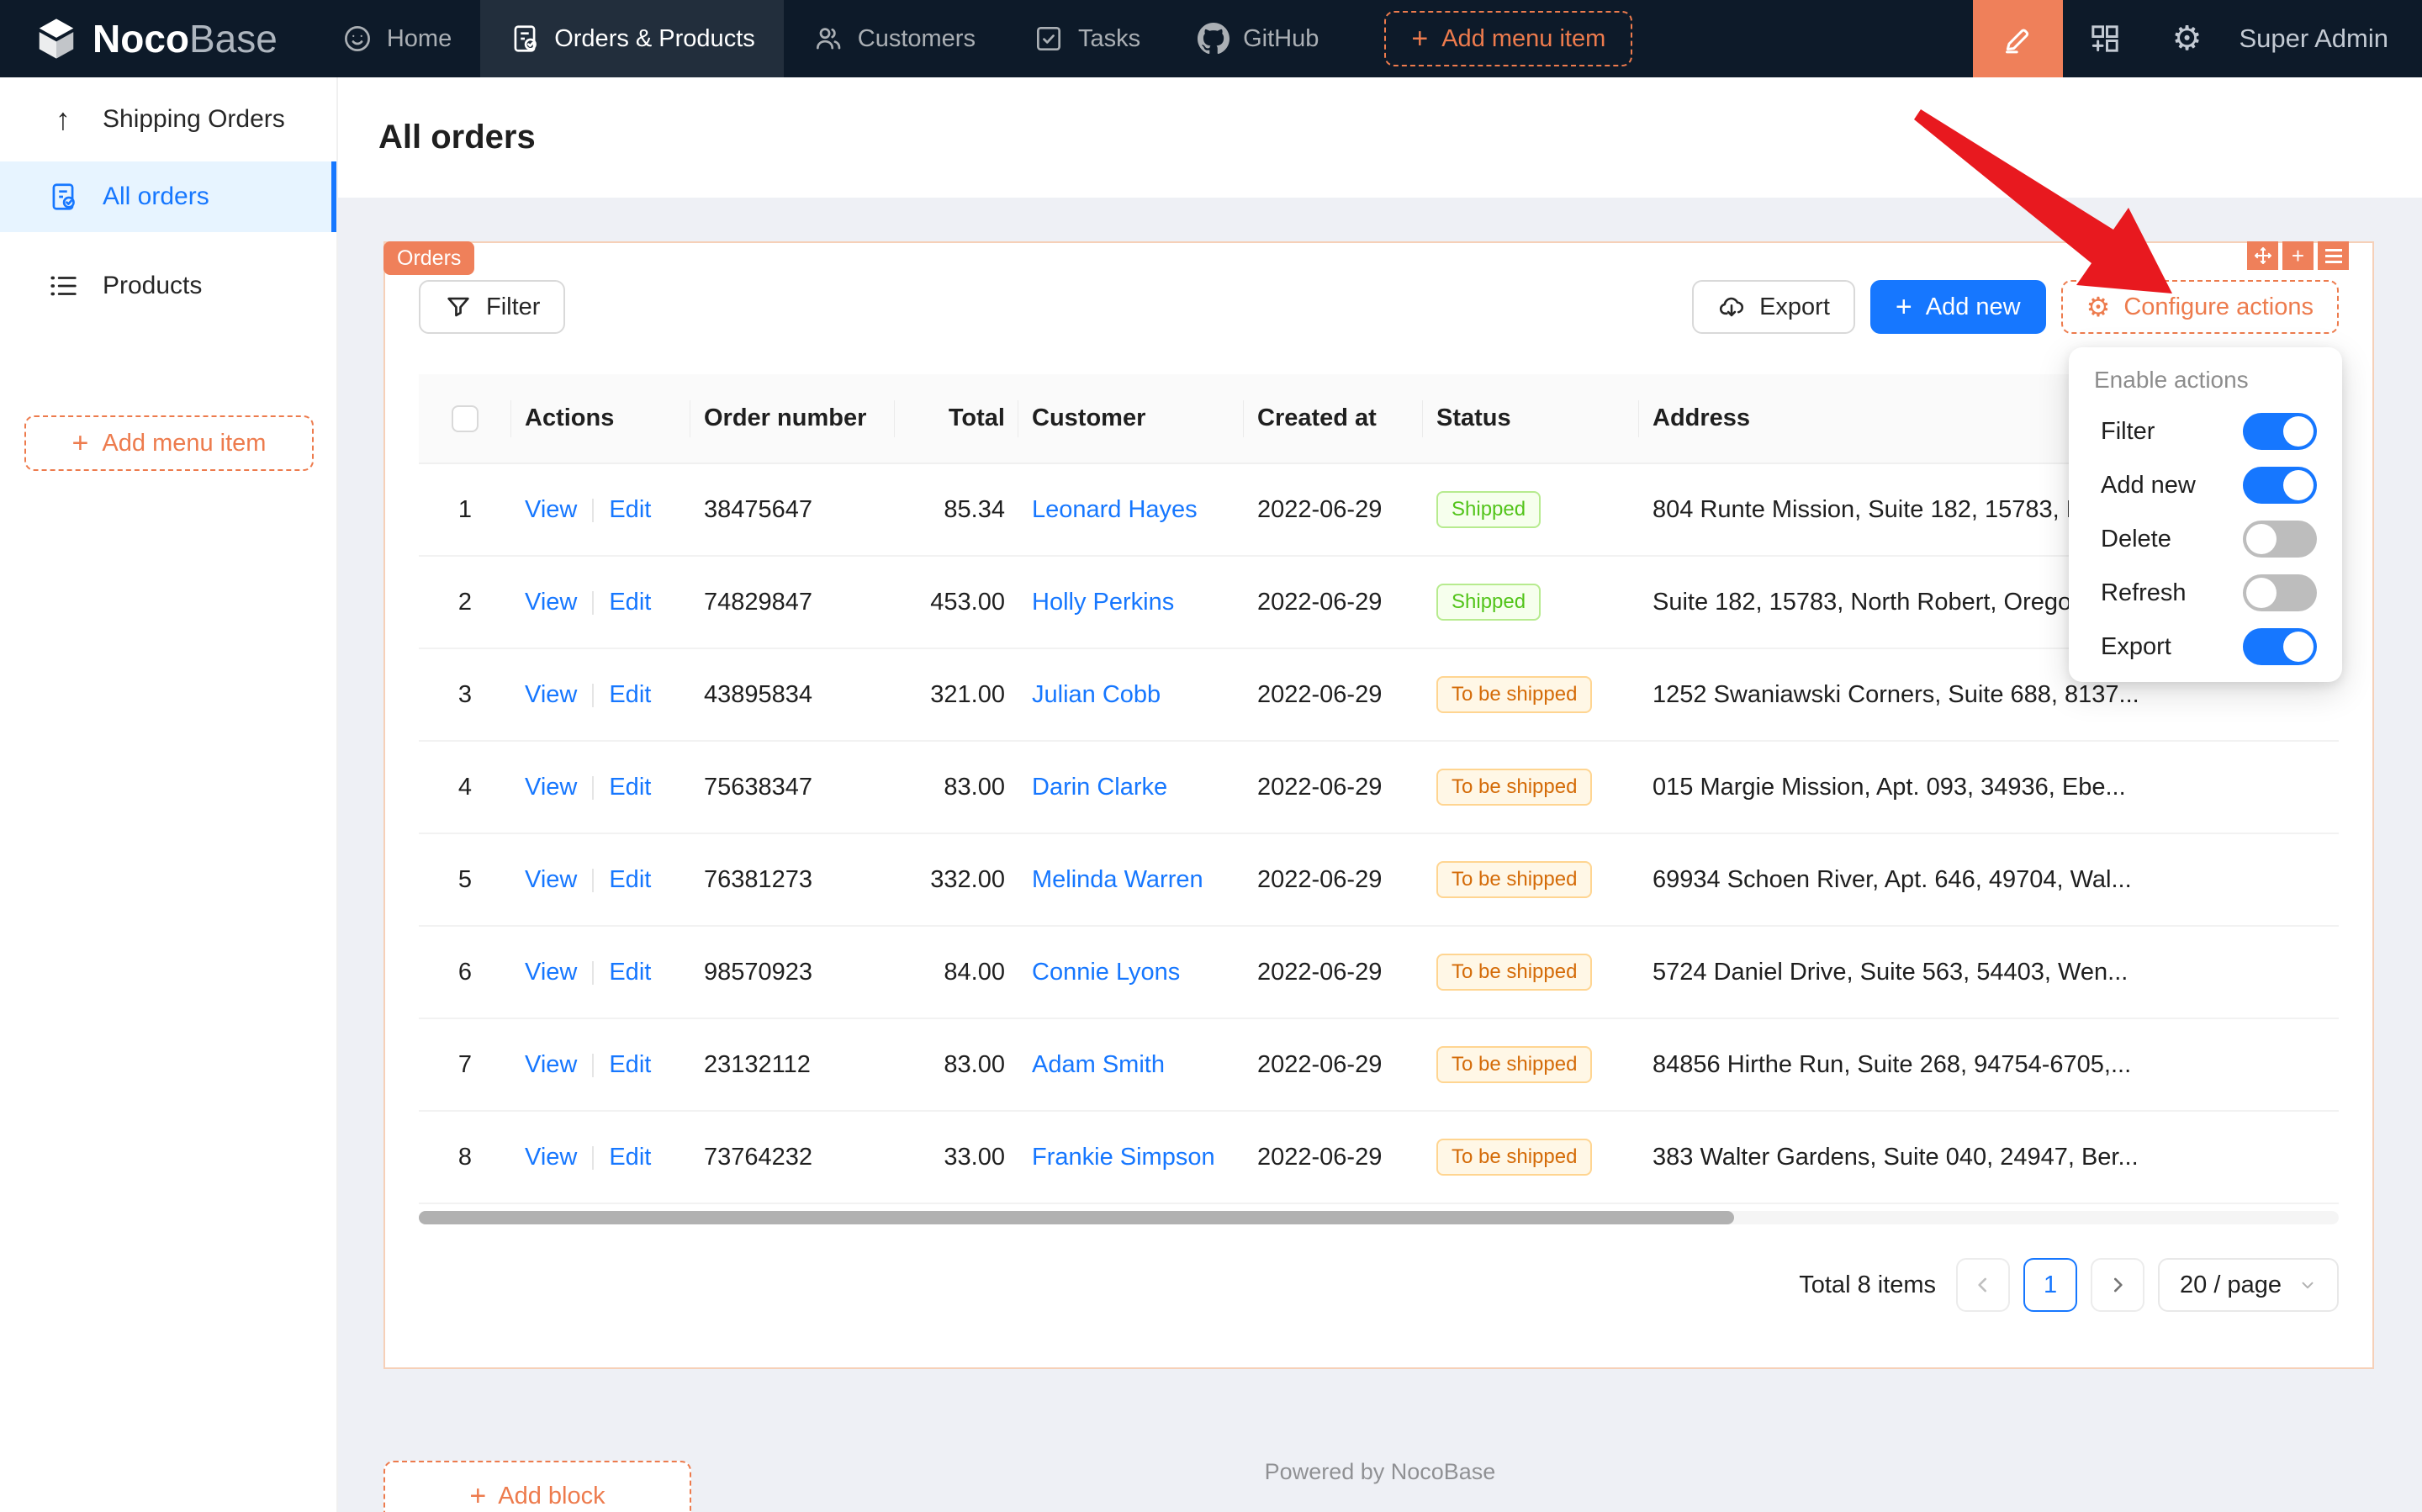 This screenshot has width=2422, height=1512. What do you see at coordinates (956, 880) in the screenshot?
I see `total-cell: 332.00` at bounding box center [956, 880].